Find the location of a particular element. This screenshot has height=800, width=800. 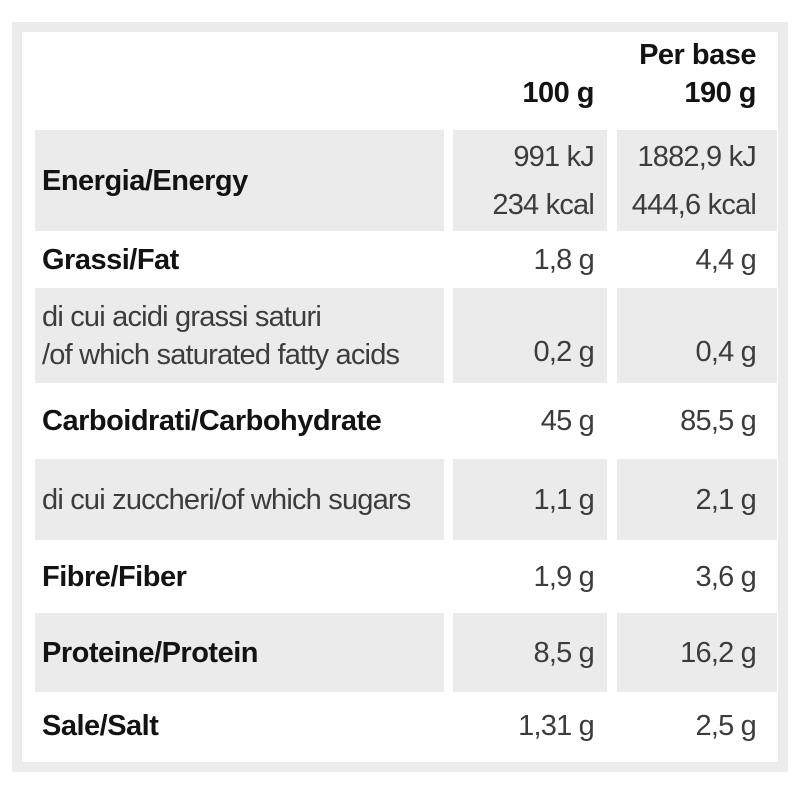

value-per-base-cell: 2,1 g is located at coordinates (697, 499).